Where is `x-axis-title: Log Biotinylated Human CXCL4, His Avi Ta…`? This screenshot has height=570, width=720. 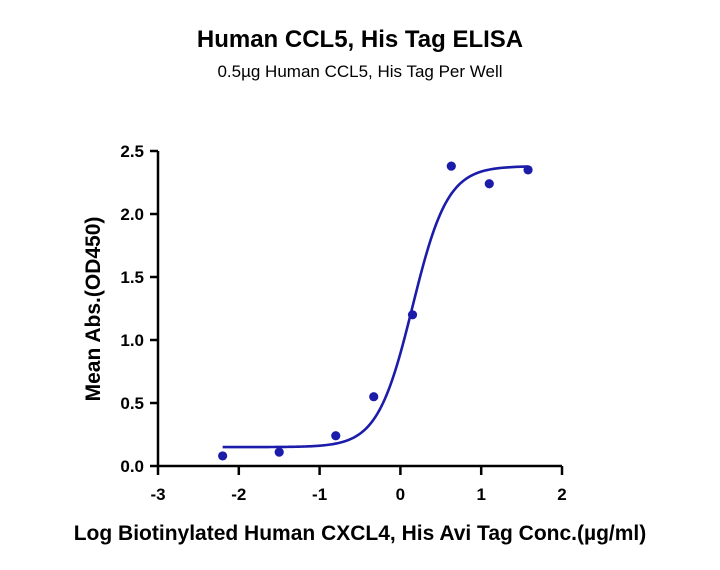 x-axis-title: Log Biotinylated Human CXCL4, His Avi Ta… is located at coordinates (360, 533).